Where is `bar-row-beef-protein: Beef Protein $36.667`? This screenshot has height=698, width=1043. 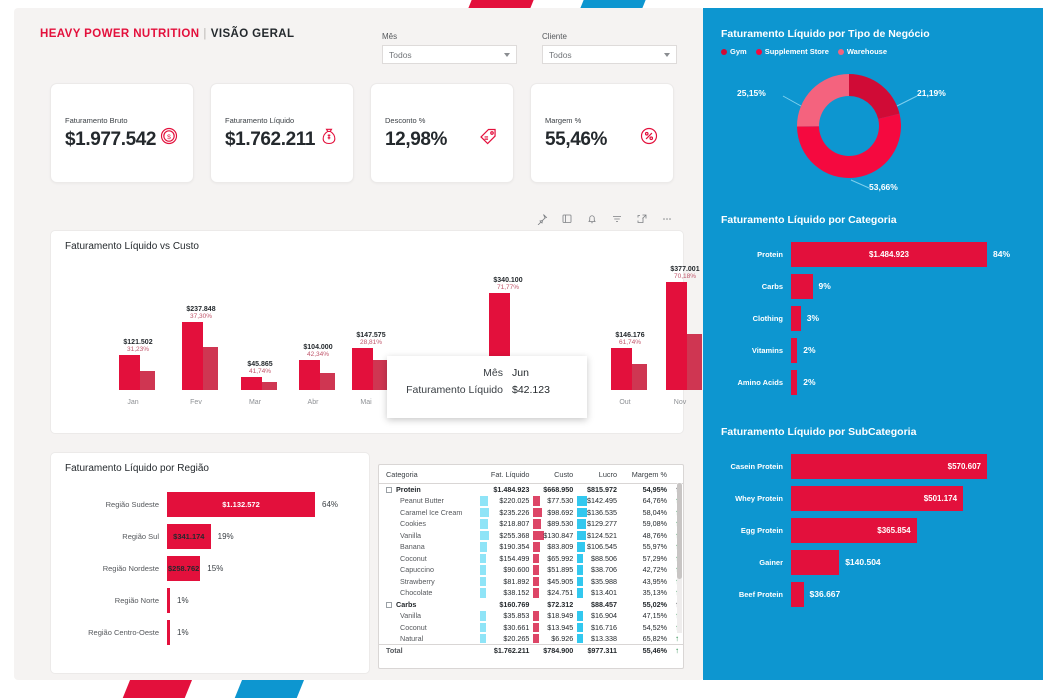 bar-row-beef-protein: Beef Protein $36.667 is located at coordinates (873, 594).